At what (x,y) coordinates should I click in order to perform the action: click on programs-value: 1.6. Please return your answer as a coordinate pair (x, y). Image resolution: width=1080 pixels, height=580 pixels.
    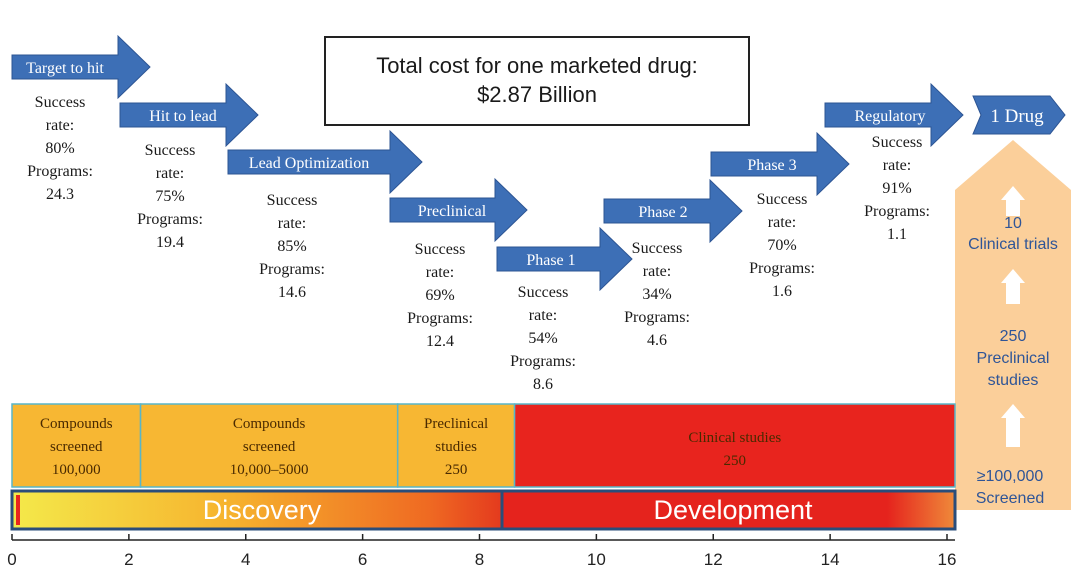
    Looking at the image, I should click on (782, 291).